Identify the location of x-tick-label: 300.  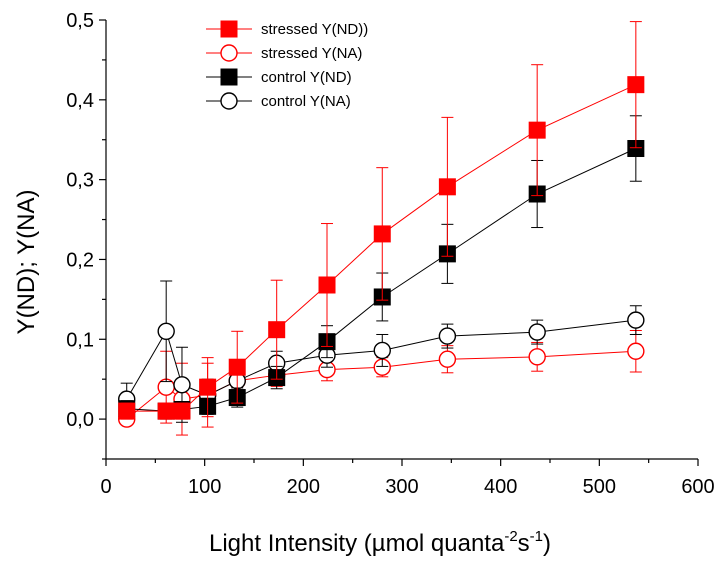
(401, 487).